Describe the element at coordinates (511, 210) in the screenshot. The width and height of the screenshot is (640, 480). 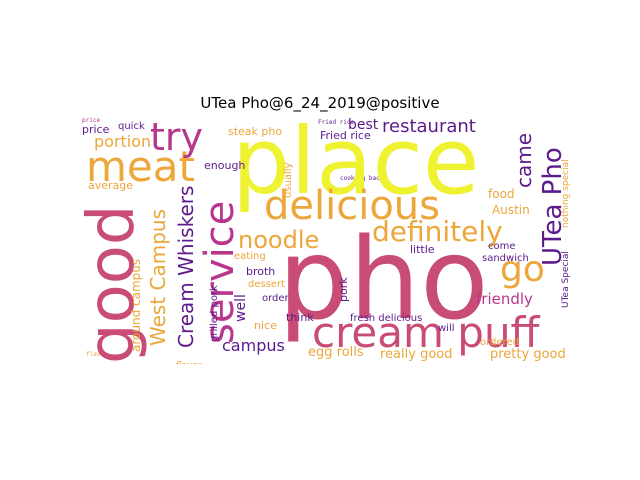
I see `word-austin: Austin` at that location.